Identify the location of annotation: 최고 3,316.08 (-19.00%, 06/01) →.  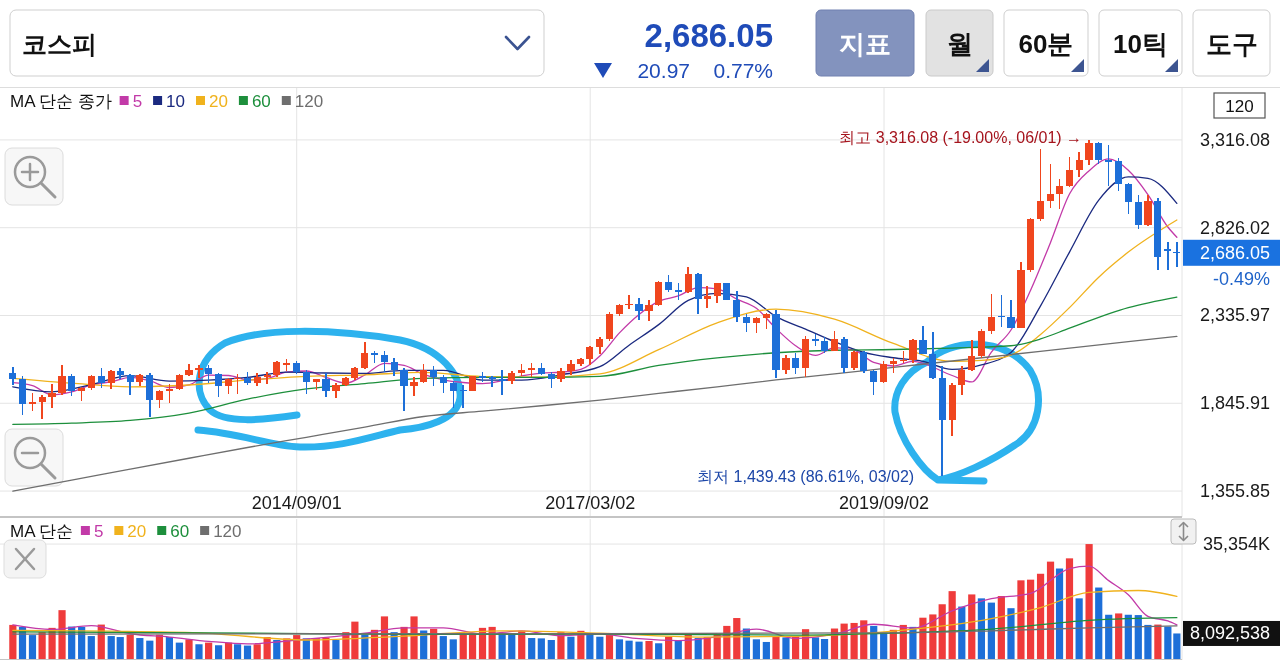
(961, 138).